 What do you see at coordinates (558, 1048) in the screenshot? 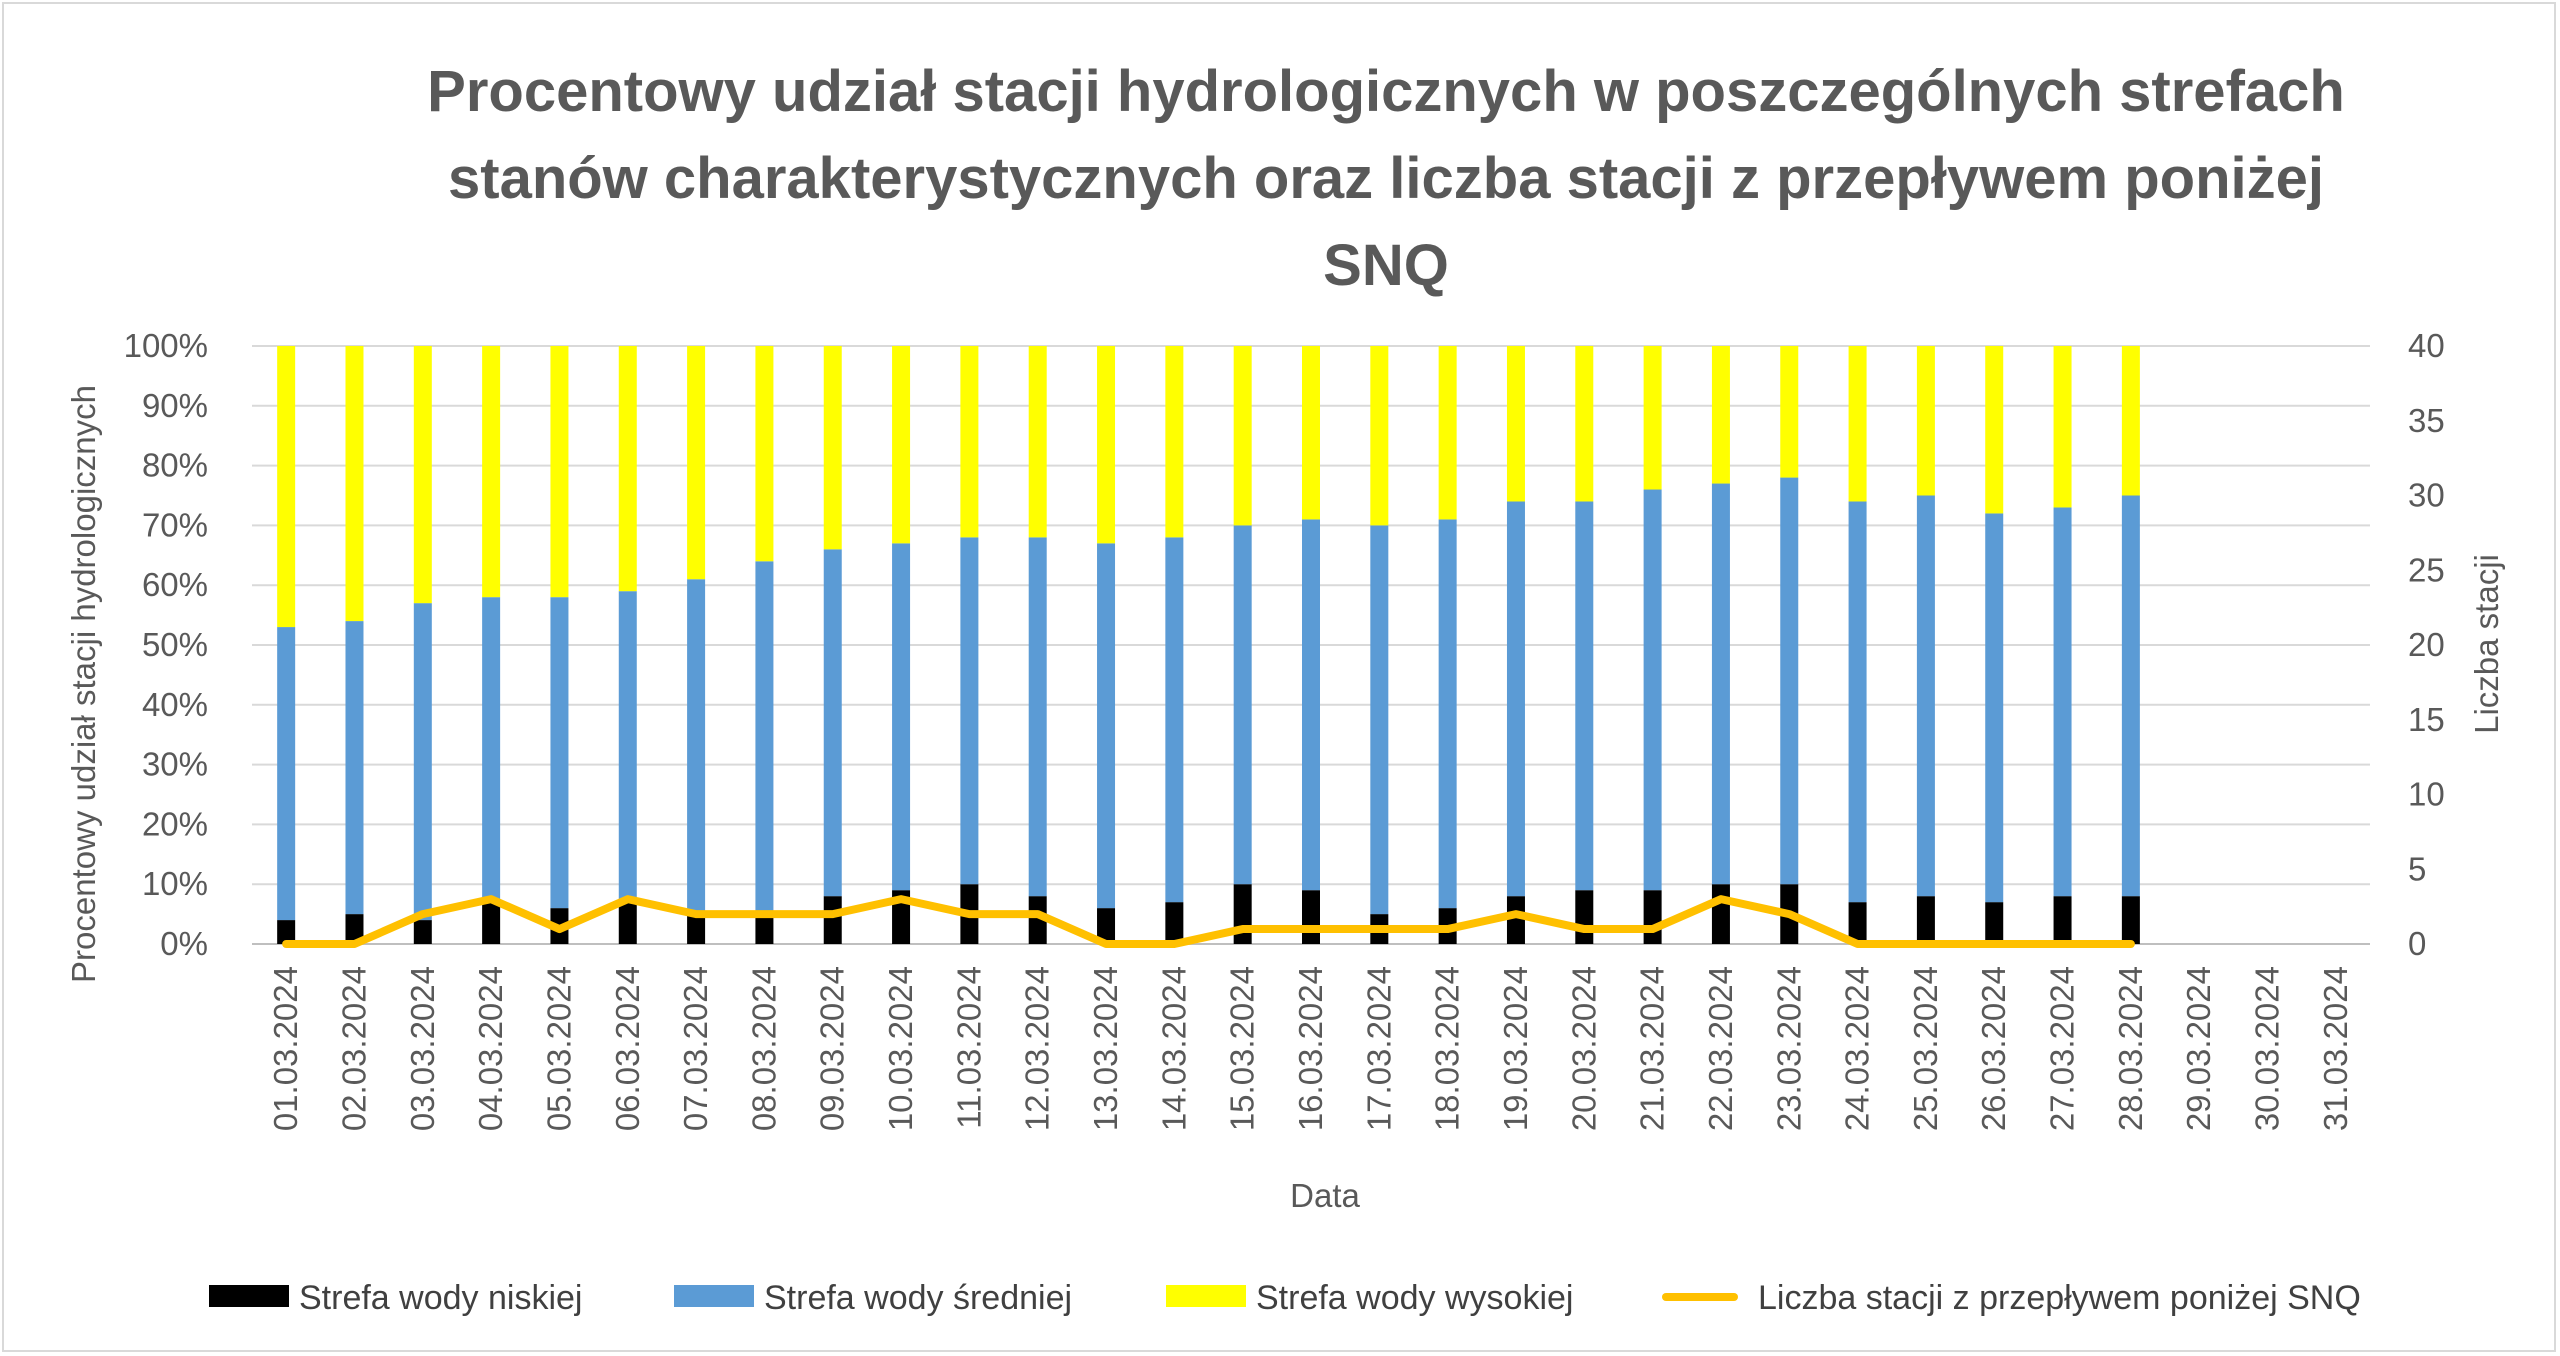
I see `x-tick-label: 05.03.2024` at bounding box center [558, 1048].